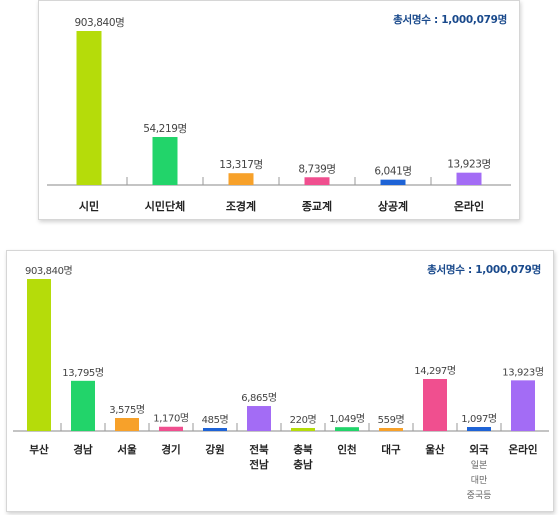  What do you see at coordinates (241, 206) in the screenshot?
I see `chart-category-label: 조경계` at bounding box center [241, 206].